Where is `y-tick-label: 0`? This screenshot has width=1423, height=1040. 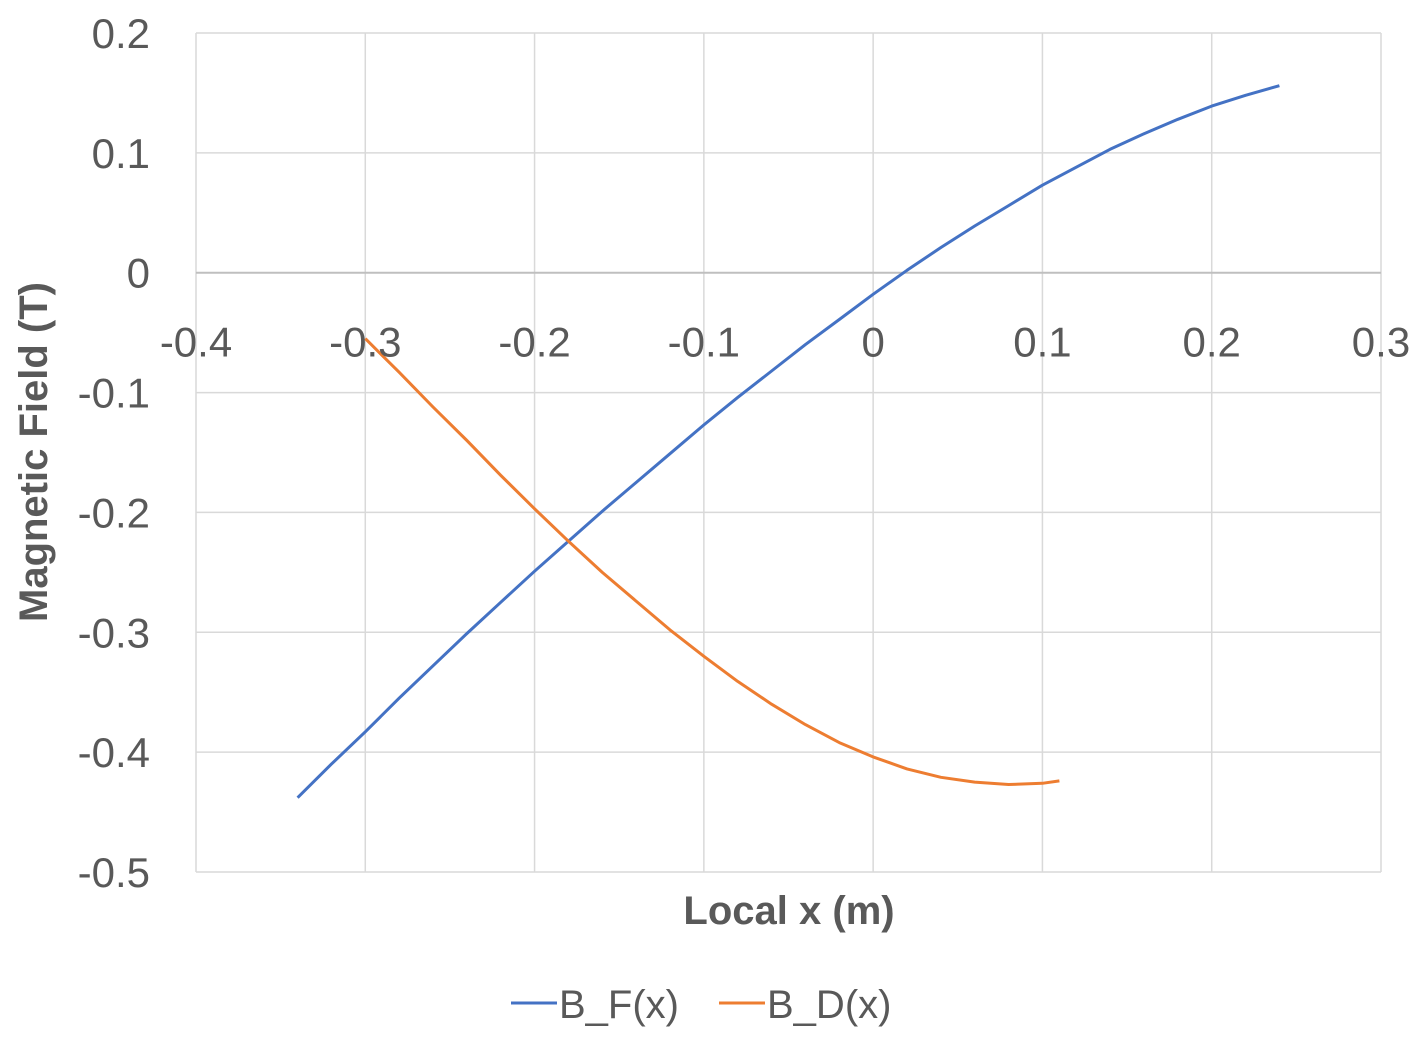 y-tick-label: 0 is located at coordinates (138, 273).